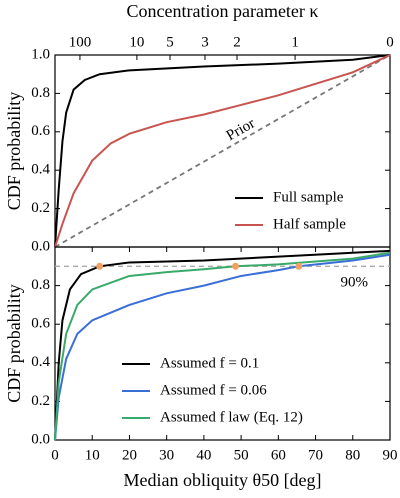  I want to click on top-x-tick-label: 0, so click(390, 42).